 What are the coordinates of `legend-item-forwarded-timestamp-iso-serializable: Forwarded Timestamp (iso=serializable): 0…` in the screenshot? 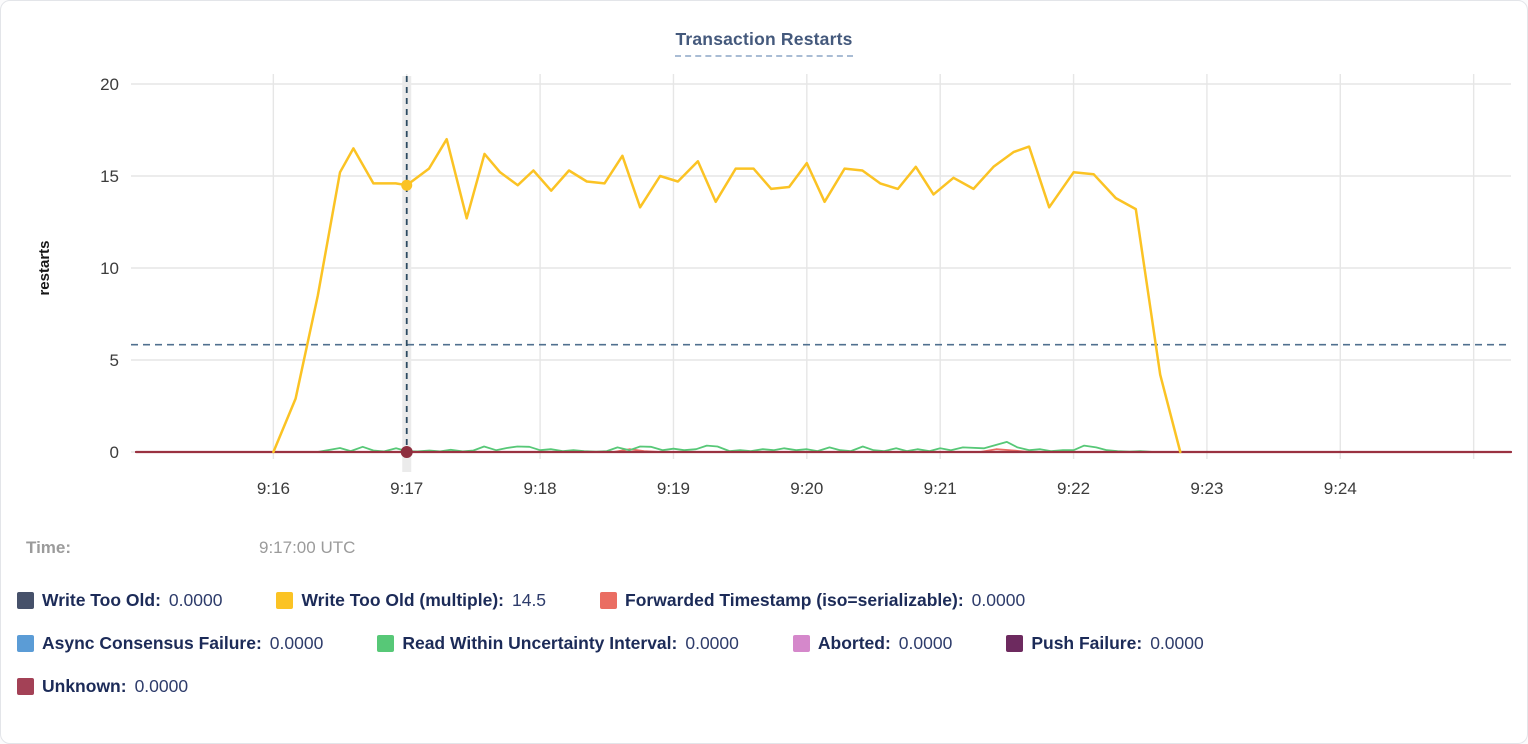 It's located at (812, 600).